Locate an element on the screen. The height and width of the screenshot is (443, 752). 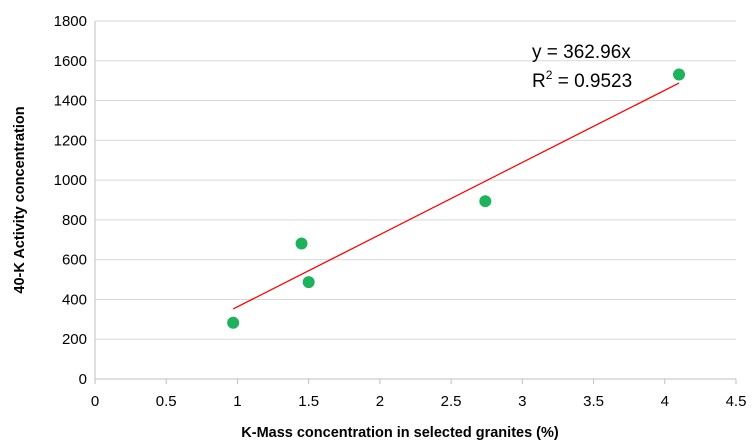
x-tick-label-6: 3 is located at coordinates (522, 401).